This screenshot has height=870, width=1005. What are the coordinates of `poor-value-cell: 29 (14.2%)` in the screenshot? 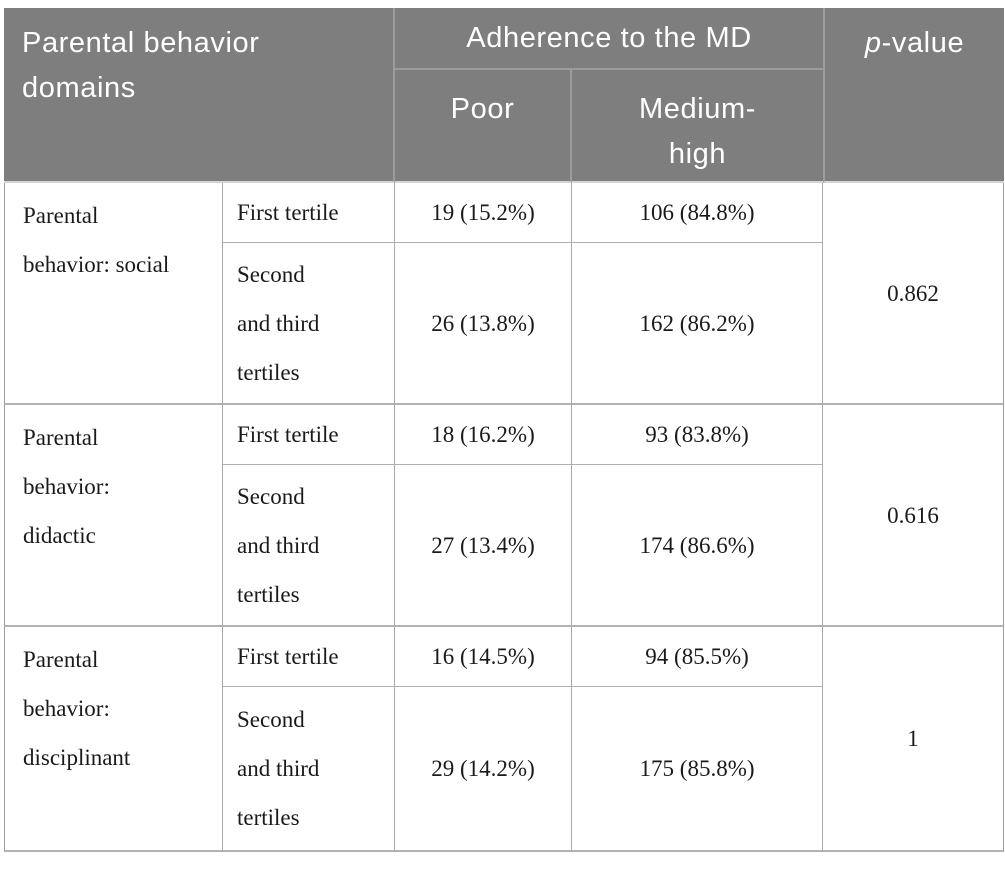 It's located at (484, 769).